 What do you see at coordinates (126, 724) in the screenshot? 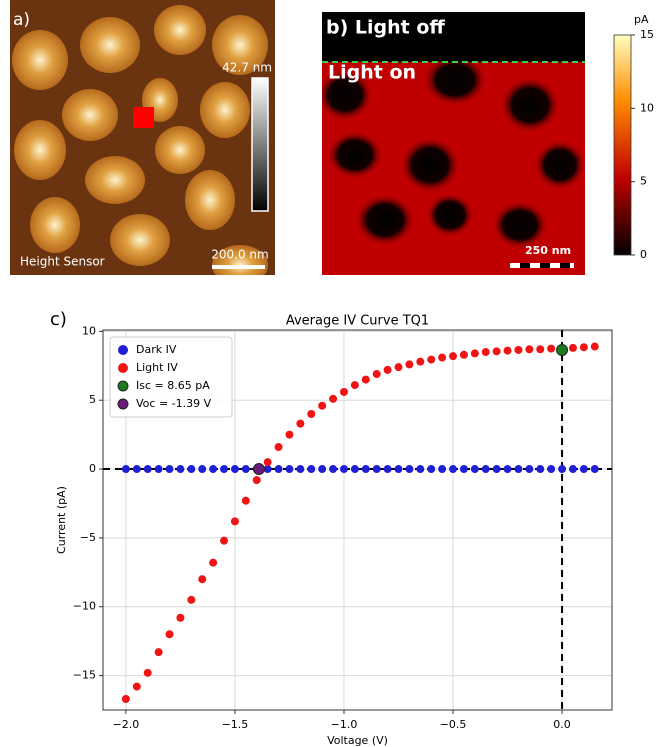
I see `x-tick-label: −2.0` at bounding box center [126, 724].